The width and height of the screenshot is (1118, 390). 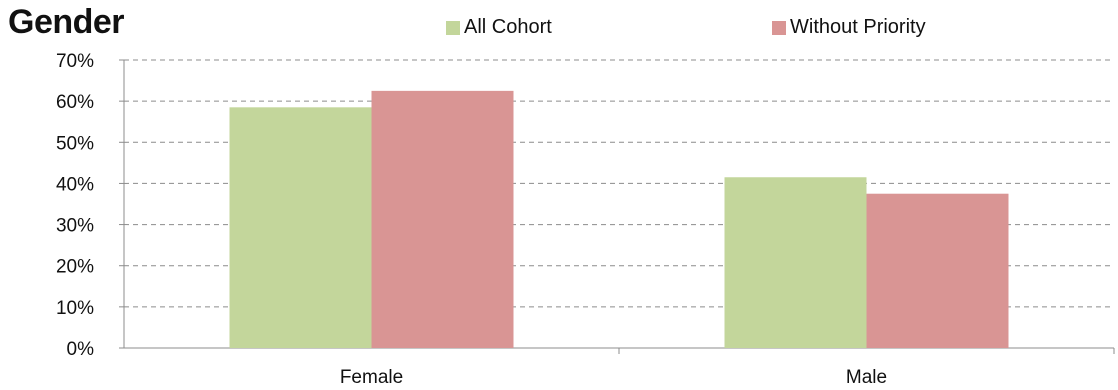 What do you see at coordinates (75, 143) in the screenshot?
I see `y-tick-label: 50%` at bounding box center [75, 143].